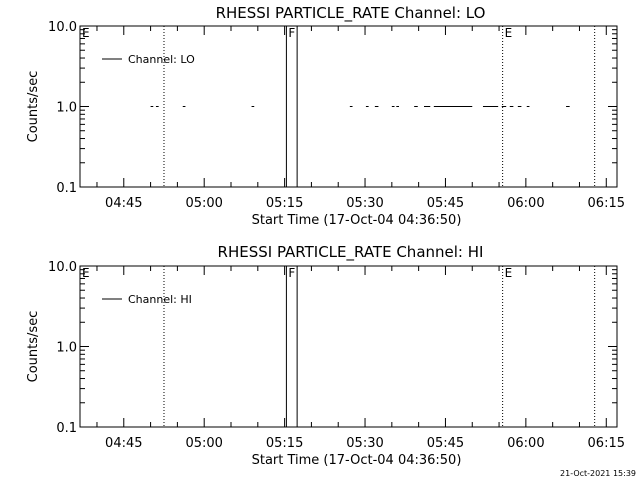 The image size is (640, 480). Describe the element at coordinates (160, 299) in the screenshot. I see `legend-label: Channel: HI` at that location.